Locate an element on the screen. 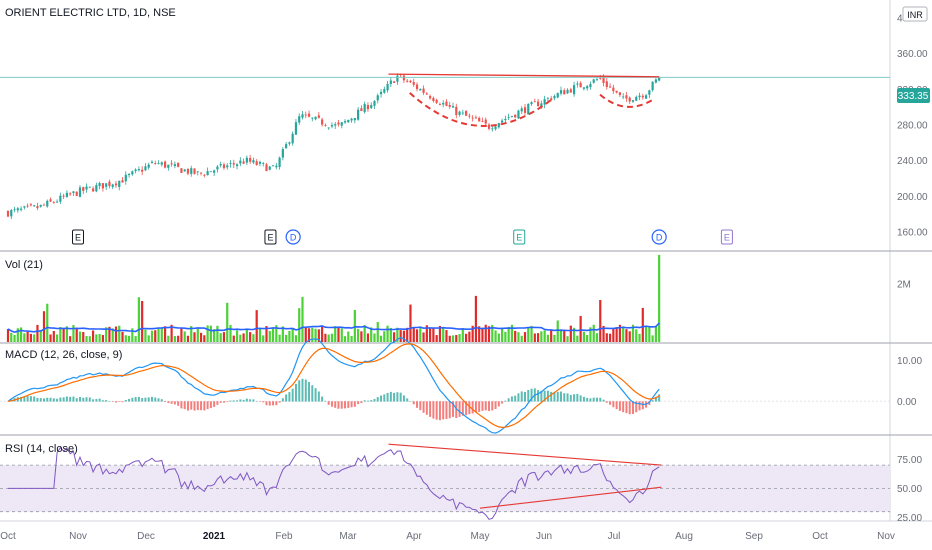  time-axis-label-9: Jul is located at coordinates (614, 536).